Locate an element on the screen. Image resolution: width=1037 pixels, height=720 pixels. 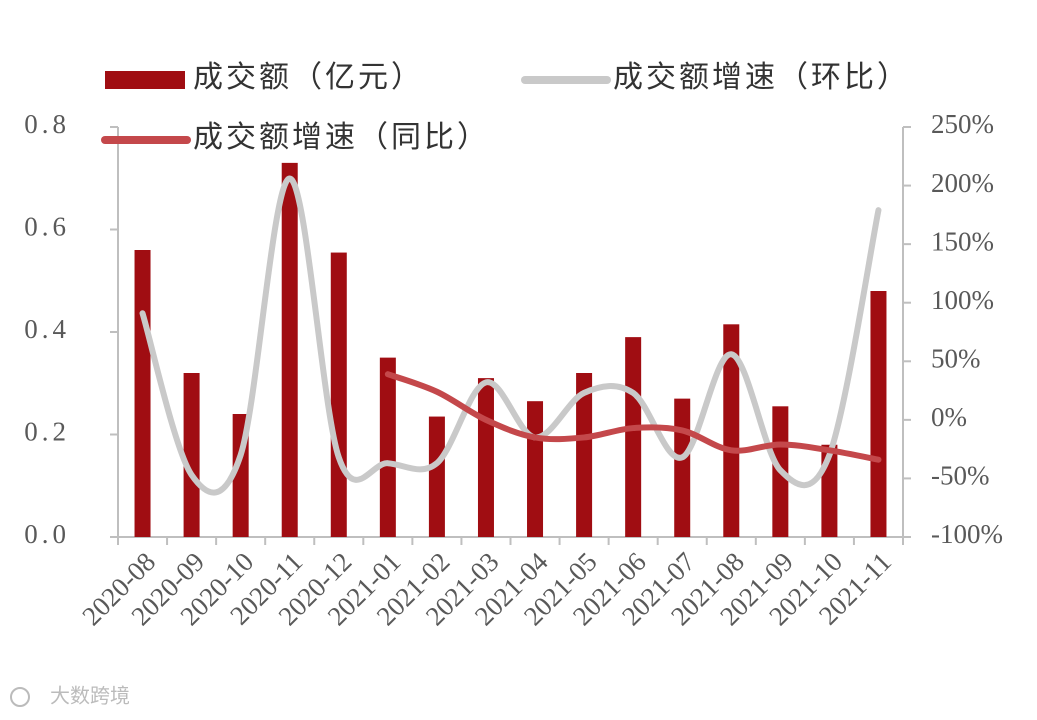
legend-label: 成交额增速（环比） is located at coordinates (761, 77).